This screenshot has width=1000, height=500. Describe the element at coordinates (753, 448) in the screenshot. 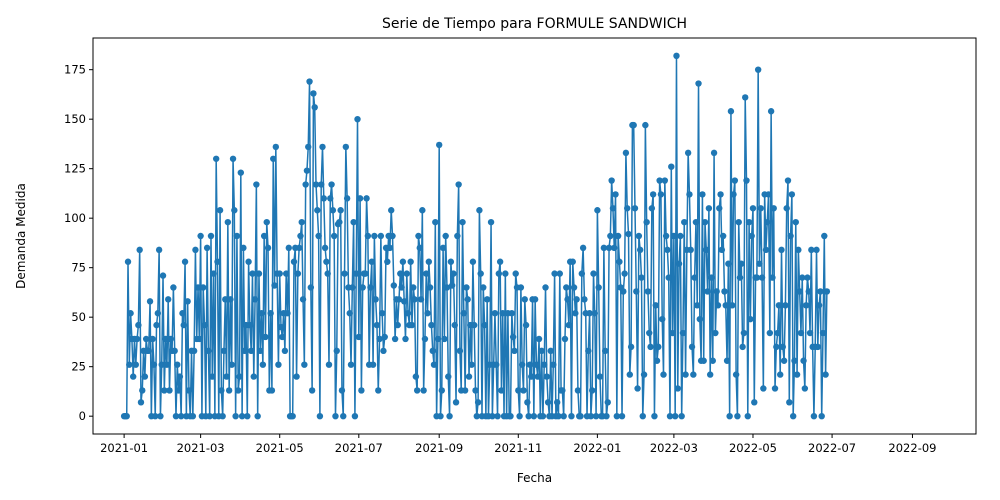

I see `x-tick-label: 2022-05` at that location.